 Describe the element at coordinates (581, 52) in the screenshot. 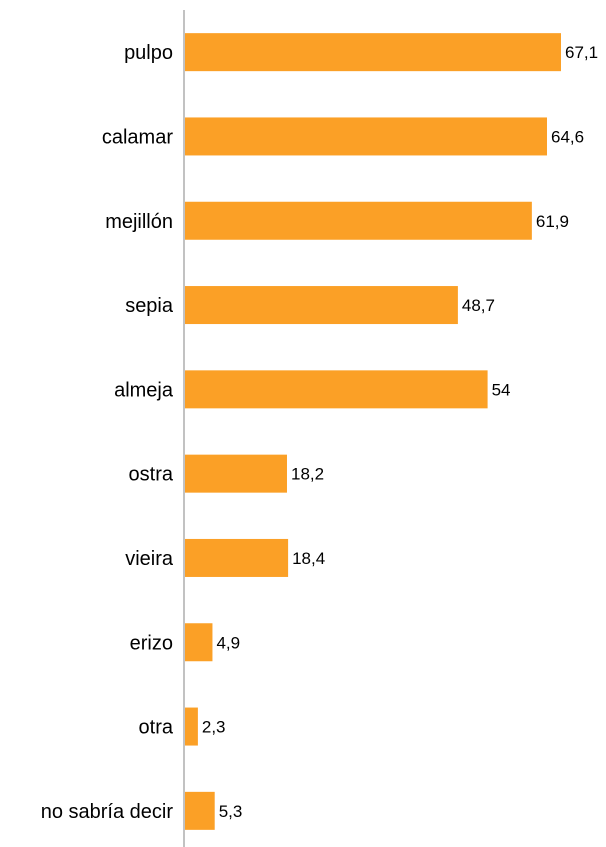

I see `value-label: 67,1` at that location.